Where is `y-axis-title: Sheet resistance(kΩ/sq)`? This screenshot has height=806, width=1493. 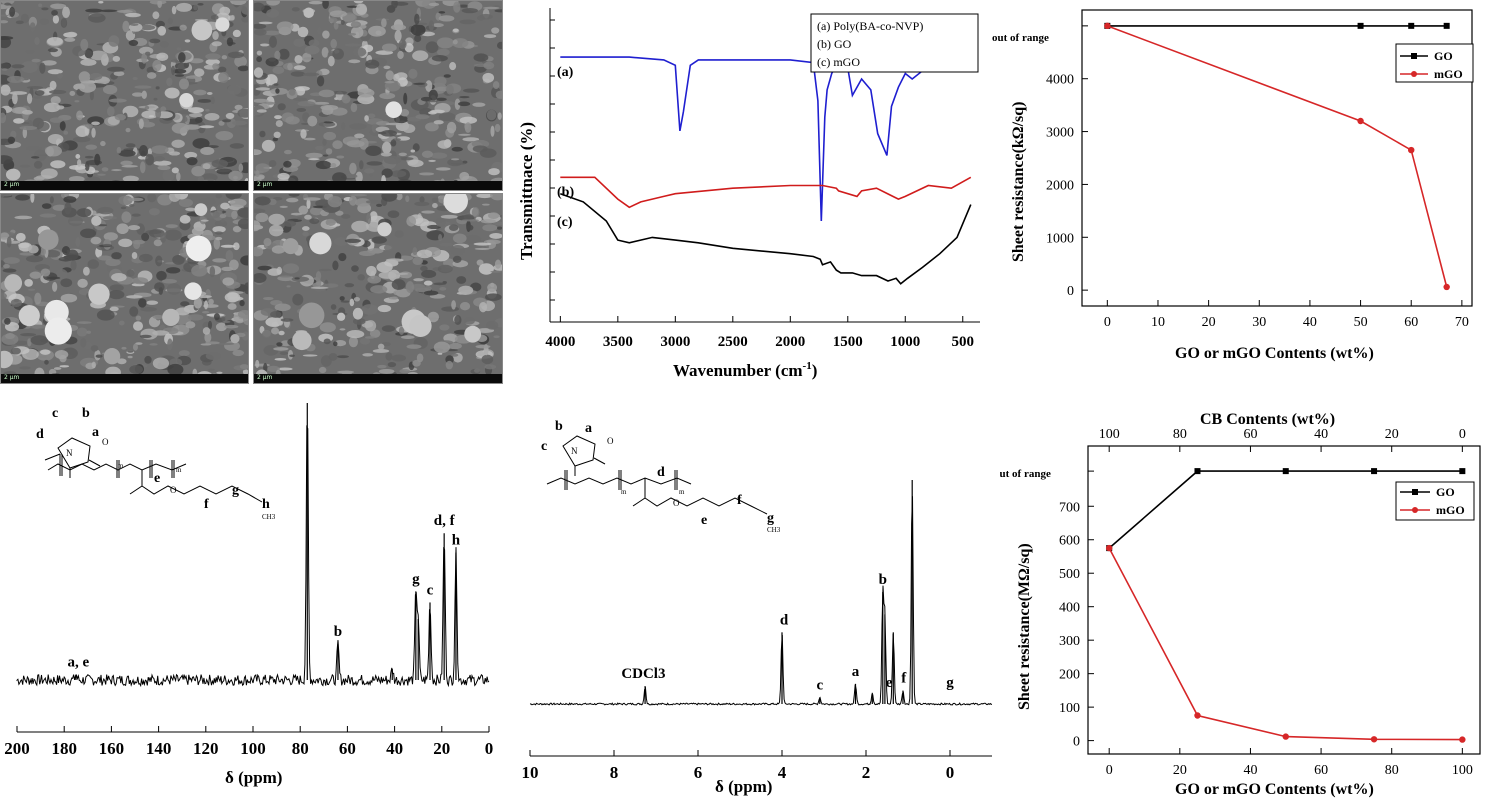
y-axis-title: Sheet resistance(kΩ/sq) is located at coordinates (1018, 181).